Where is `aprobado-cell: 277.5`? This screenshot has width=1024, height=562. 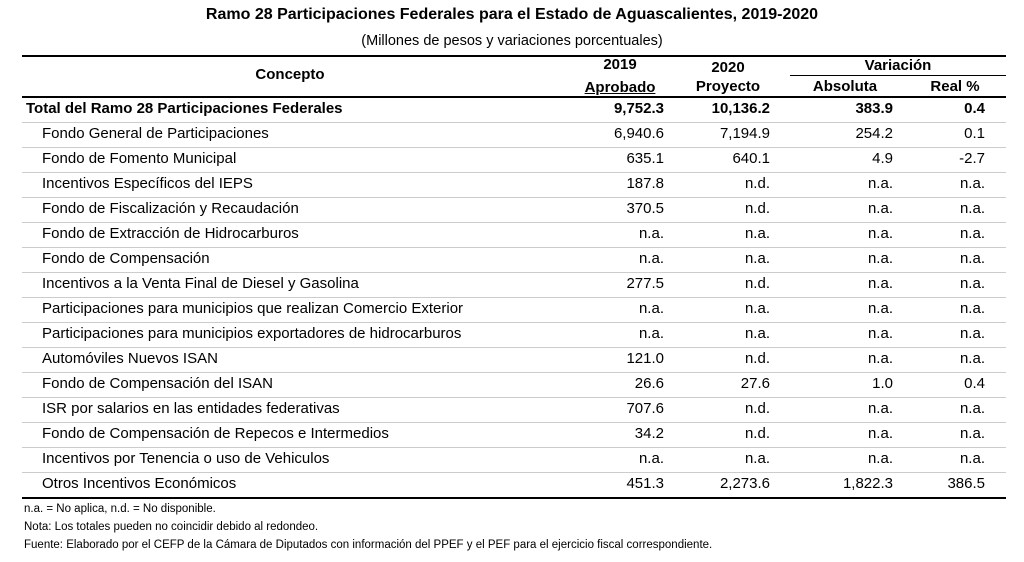 aprobado-cell: 277.5 is located at coordinates (645, 283).